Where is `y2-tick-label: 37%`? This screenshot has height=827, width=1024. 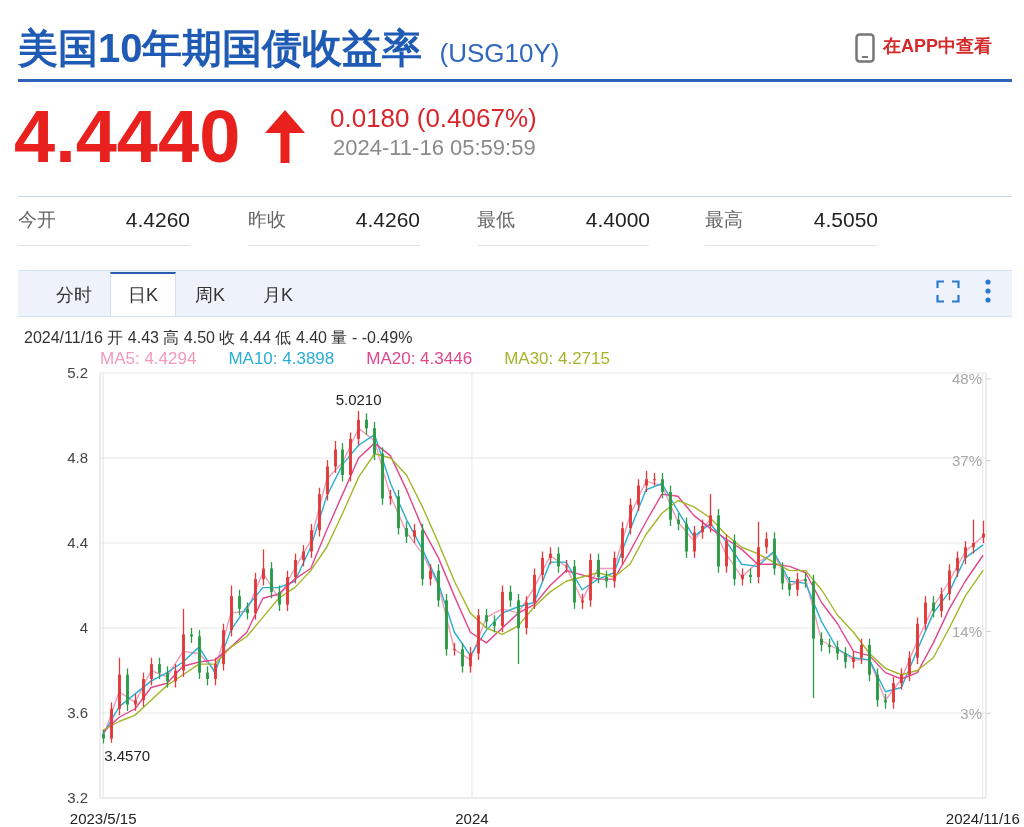 y2-tick-label: 37% is located at coordinates (966, 460).